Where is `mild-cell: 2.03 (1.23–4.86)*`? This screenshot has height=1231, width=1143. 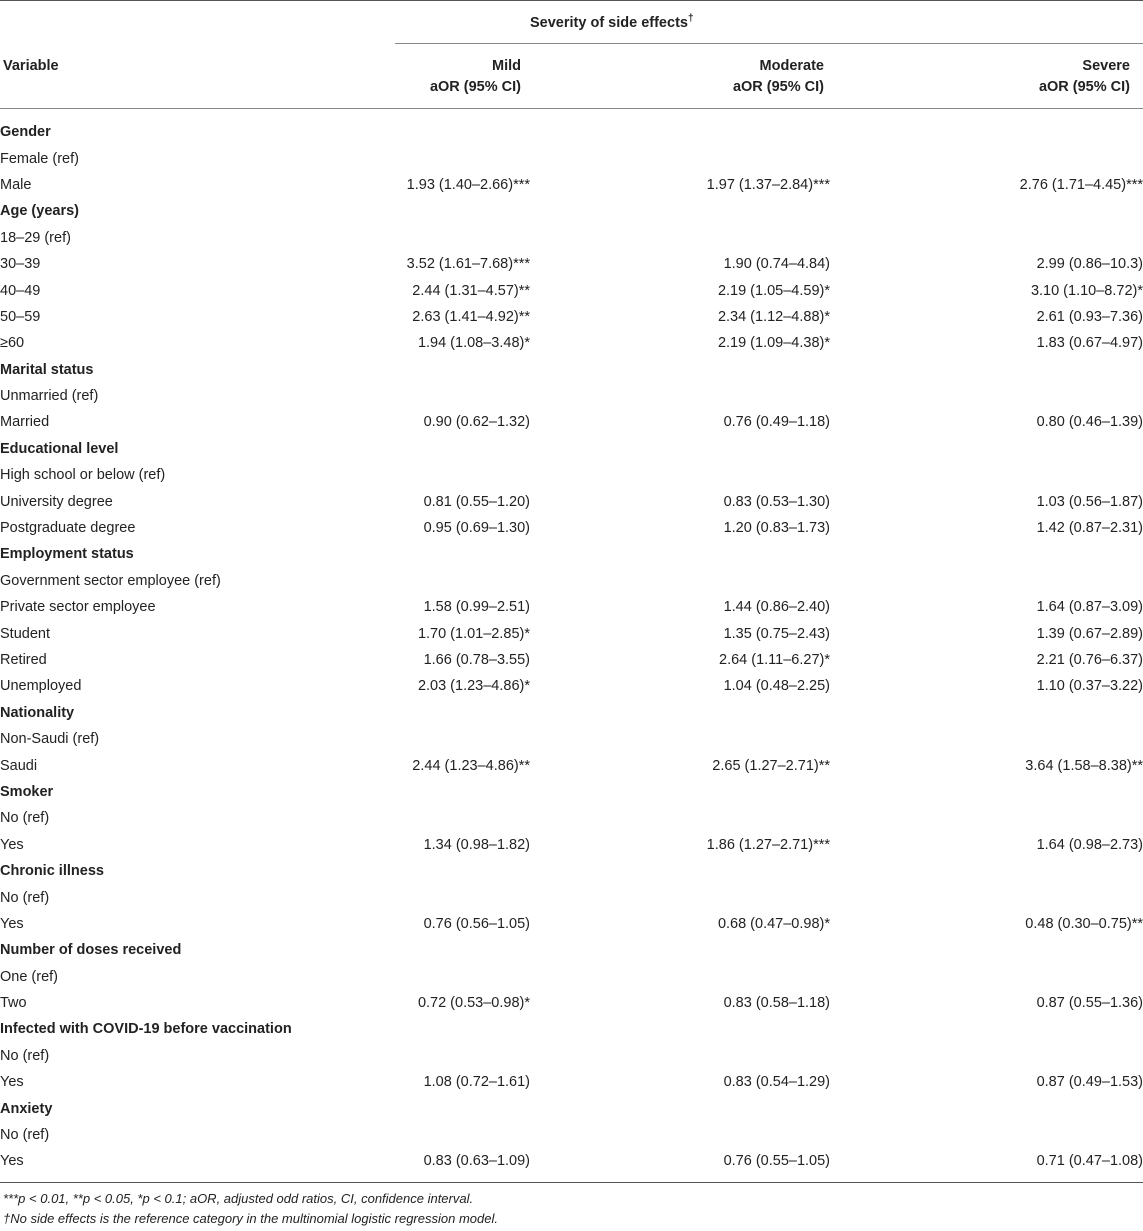
mild-cell: 2.03 (1.23–4.86)* is located at coordinates (473, 686).